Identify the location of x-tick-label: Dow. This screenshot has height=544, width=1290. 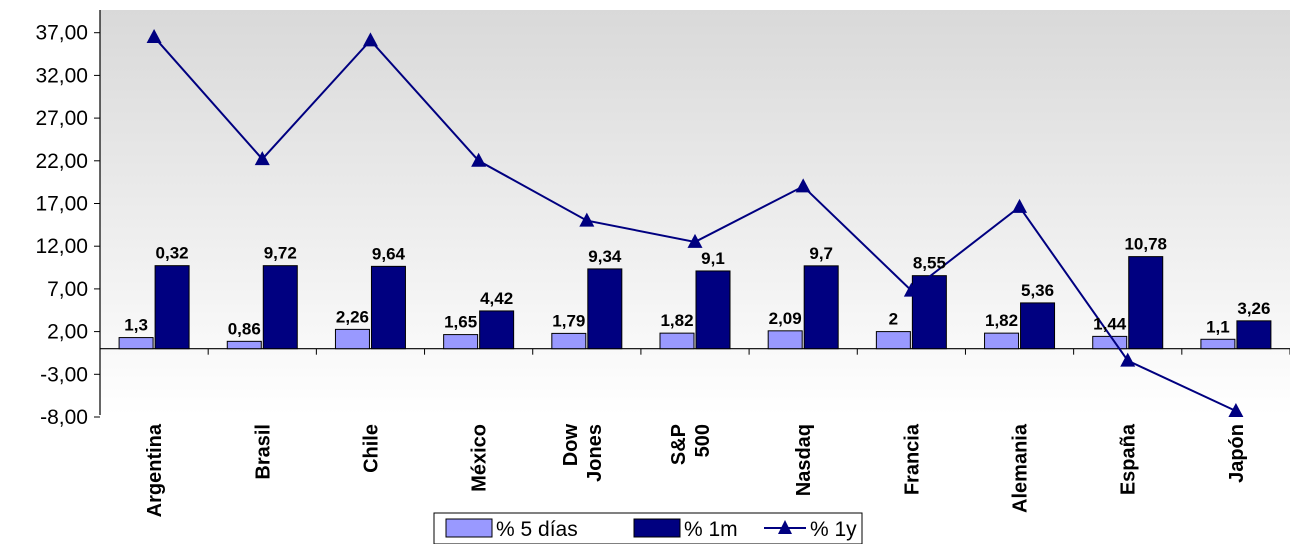
(571, 445).